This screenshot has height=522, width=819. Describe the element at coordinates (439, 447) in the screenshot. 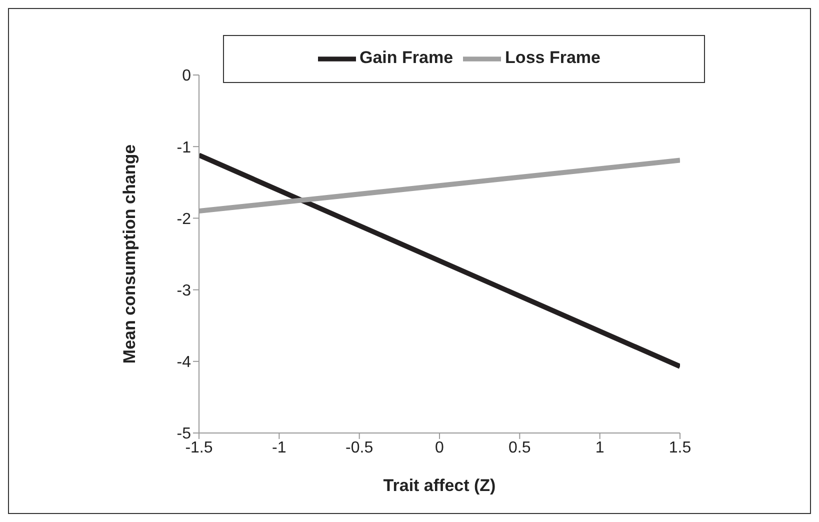

I see `x-tick-label: 0` at that location.